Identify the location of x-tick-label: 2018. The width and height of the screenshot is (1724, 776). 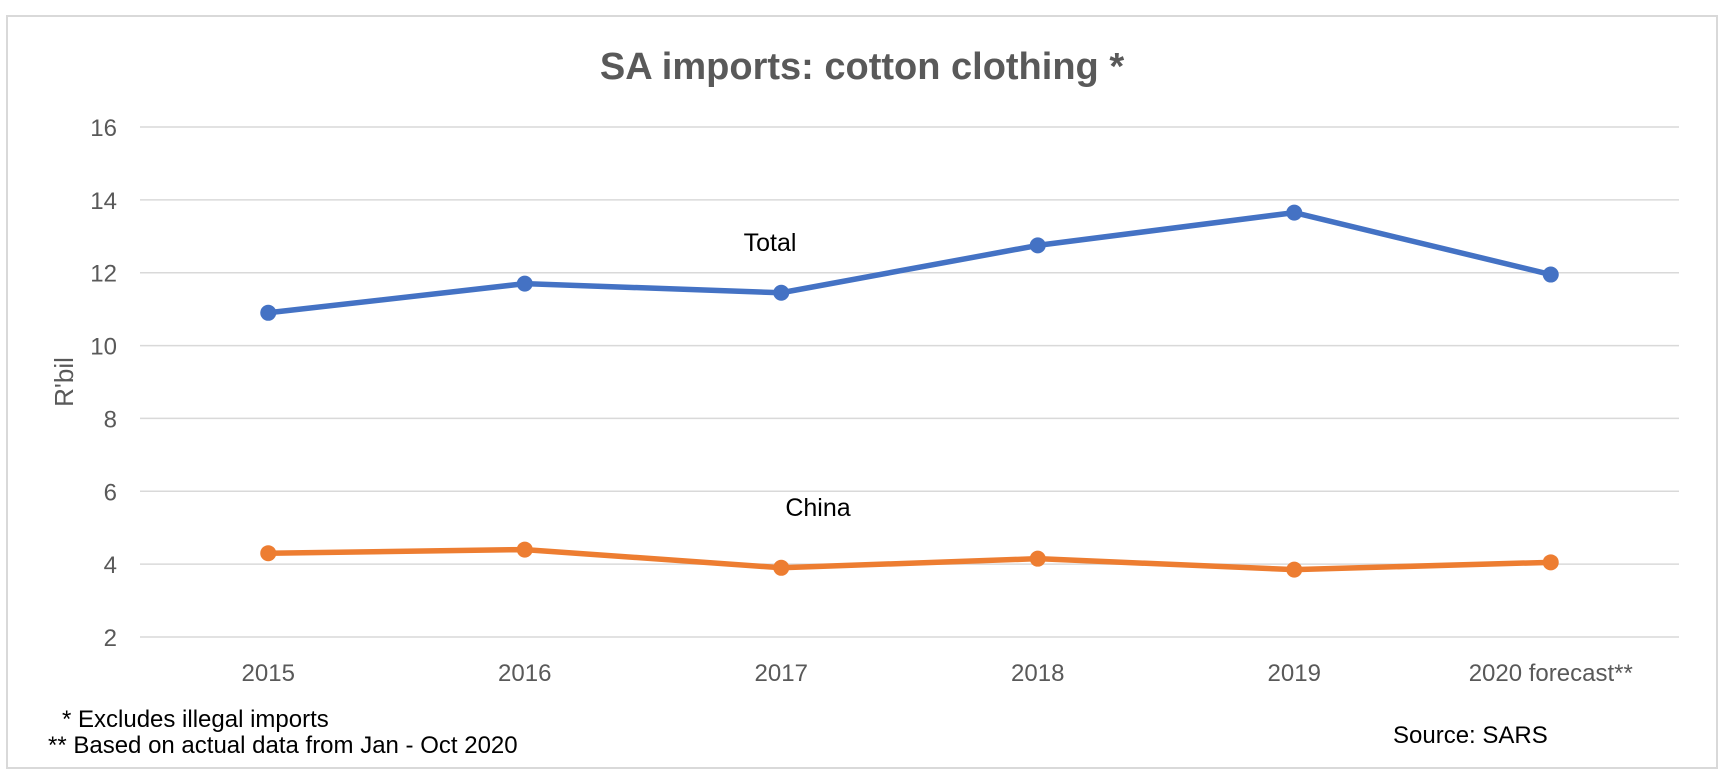
(1037, 673).